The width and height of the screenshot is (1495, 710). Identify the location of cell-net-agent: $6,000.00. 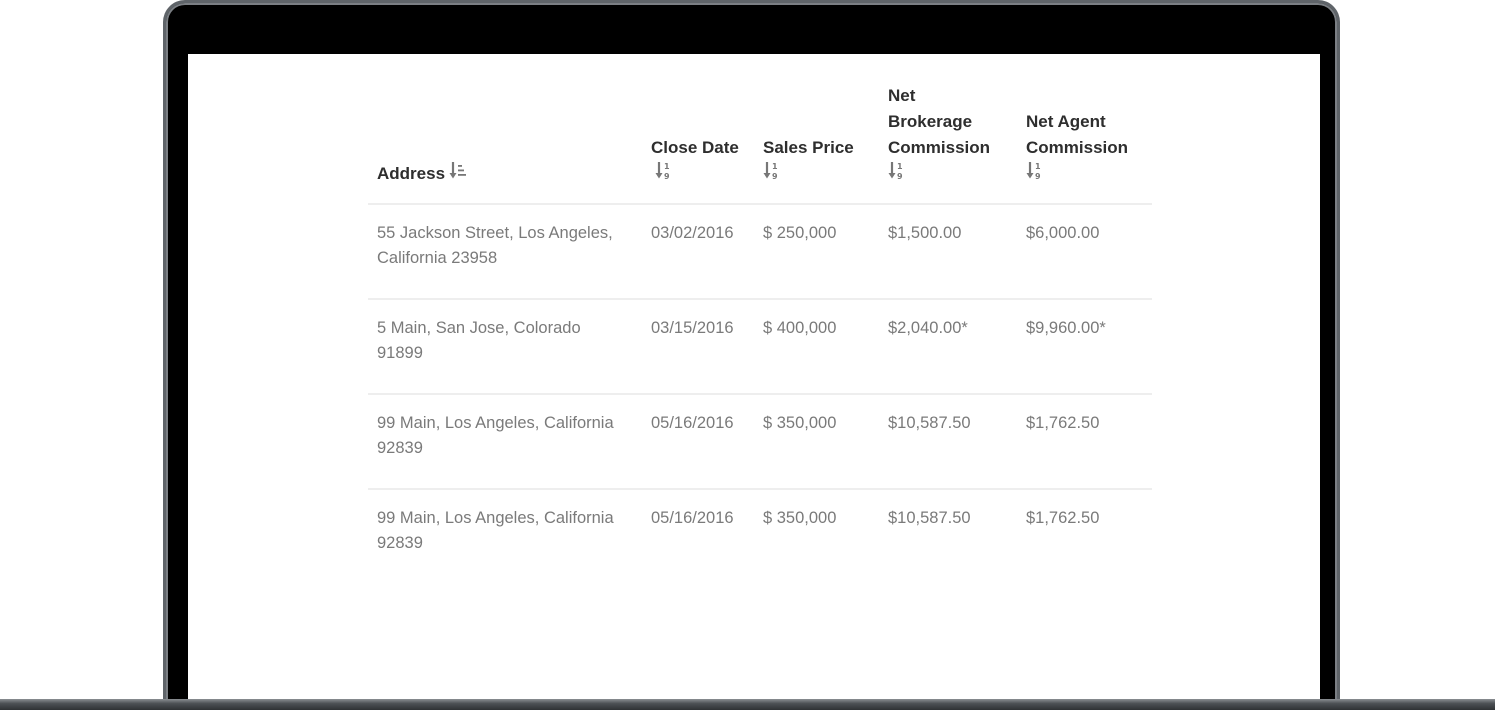
(1063, 233).